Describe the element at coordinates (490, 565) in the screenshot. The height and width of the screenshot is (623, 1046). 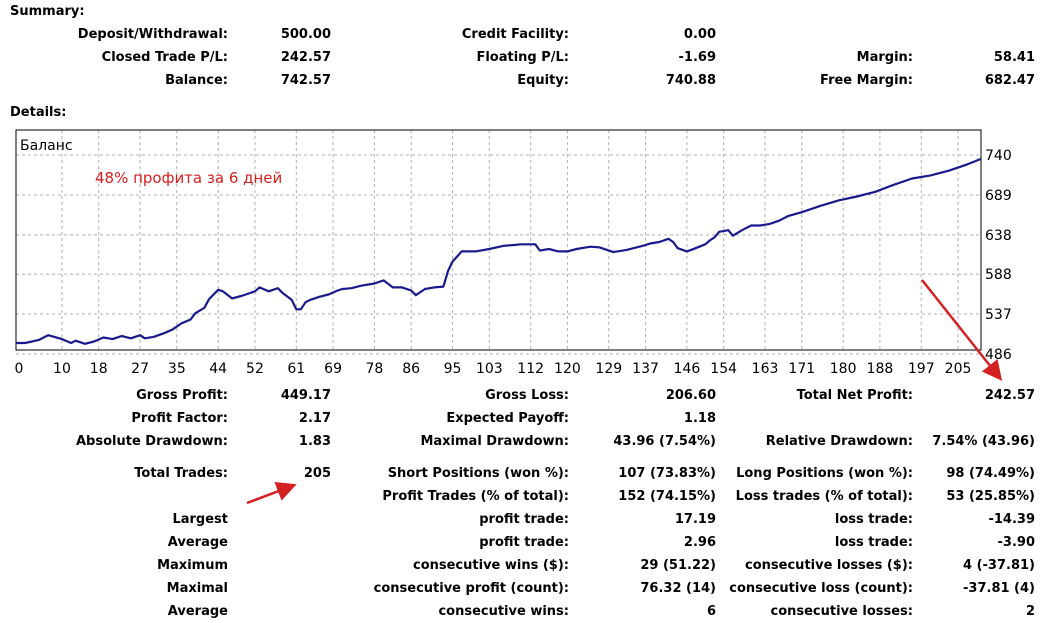
I see `details-label-2: consecutive wins ($):` at that location.